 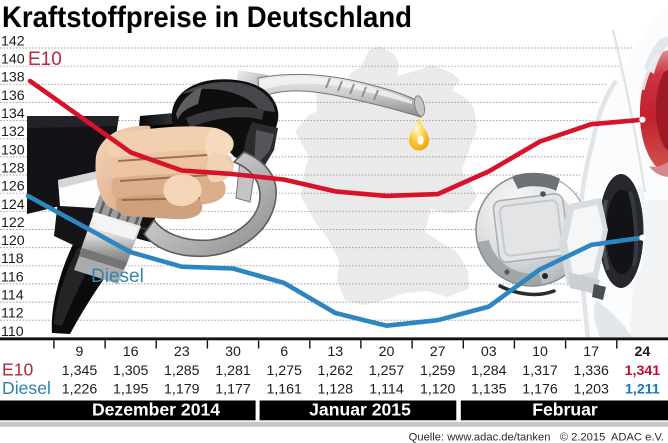 I want to click on svg-text: 1,114, so click(x=386, y=390).